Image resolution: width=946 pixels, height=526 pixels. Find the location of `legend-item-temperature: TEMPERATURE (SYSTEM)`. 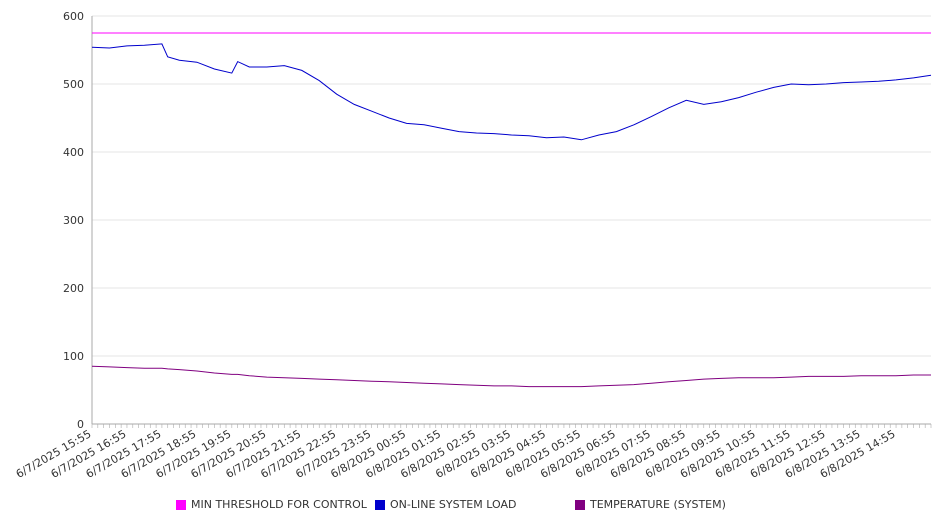

legend-item-temperature: TEMPERATURE (SYSTEM) is located at coordinates (650, 504).